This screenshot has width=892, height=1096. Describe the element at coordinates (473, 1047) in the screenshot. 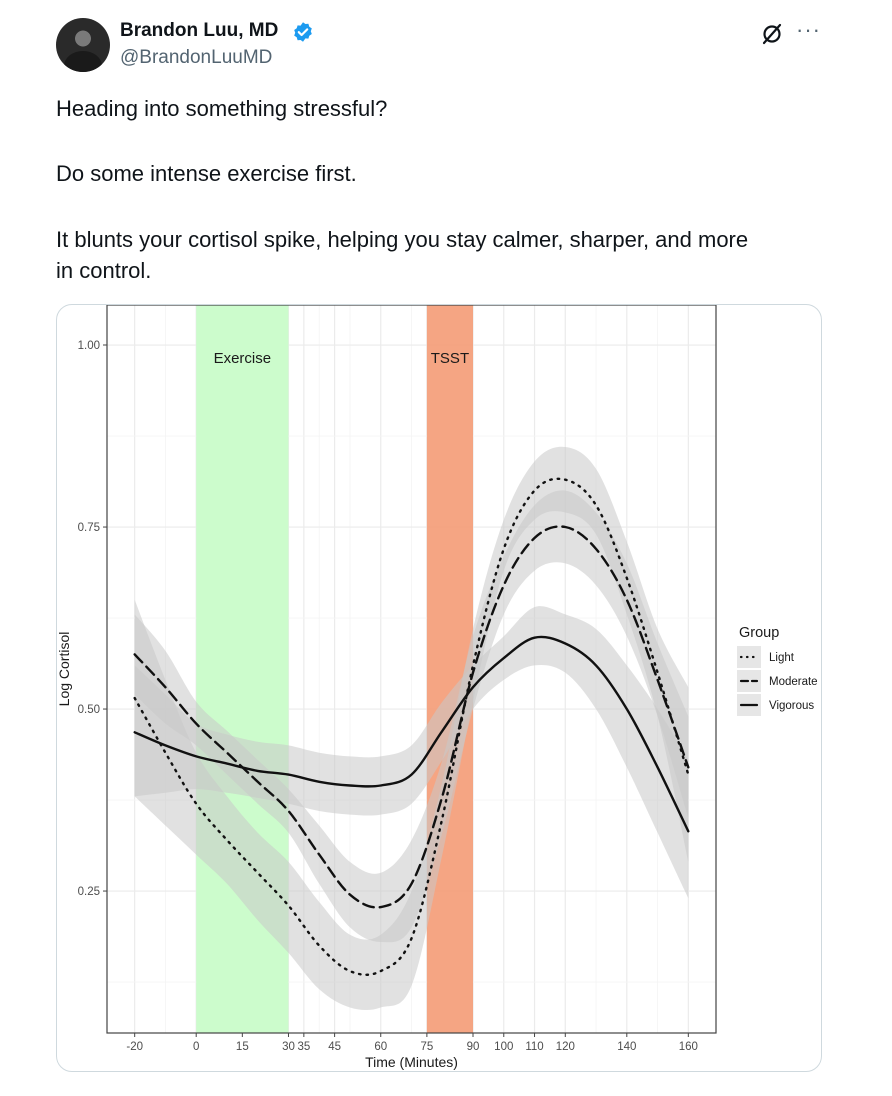

I see `x-tick-label: 90` at that location.